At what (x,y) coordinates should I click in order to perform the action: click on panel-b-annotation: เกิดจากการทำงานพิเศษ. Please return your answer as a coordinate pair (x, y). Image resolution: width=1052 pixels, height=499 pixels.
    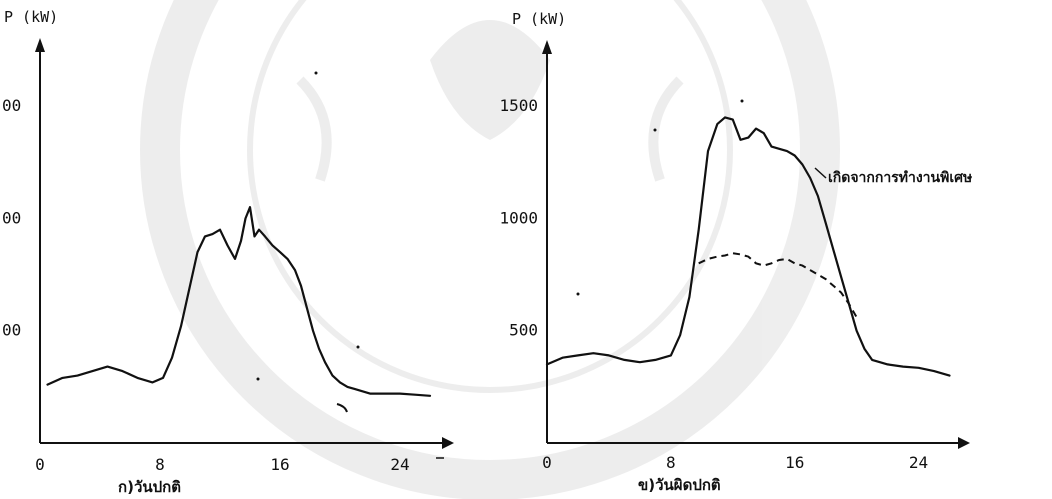
    Looking at the image, I should click on (900, 178).